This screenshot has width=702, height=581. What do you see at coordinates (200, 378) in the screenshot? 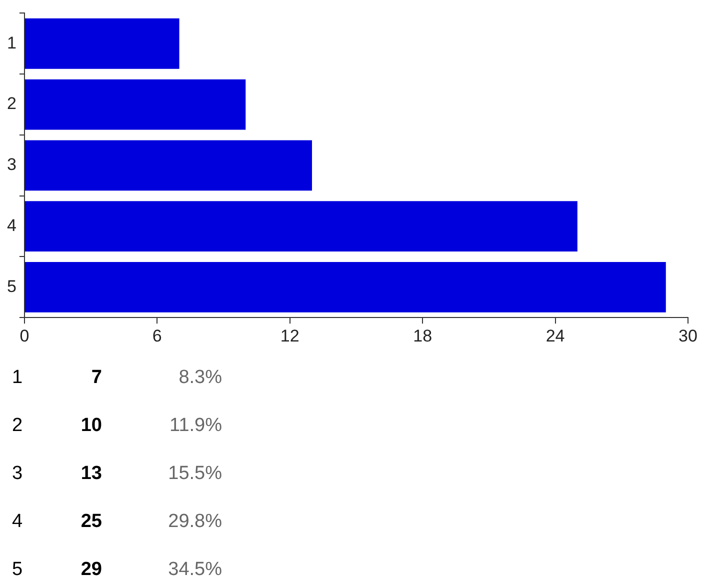
I see `text: 8.3%` at bounding box center [200, 378].